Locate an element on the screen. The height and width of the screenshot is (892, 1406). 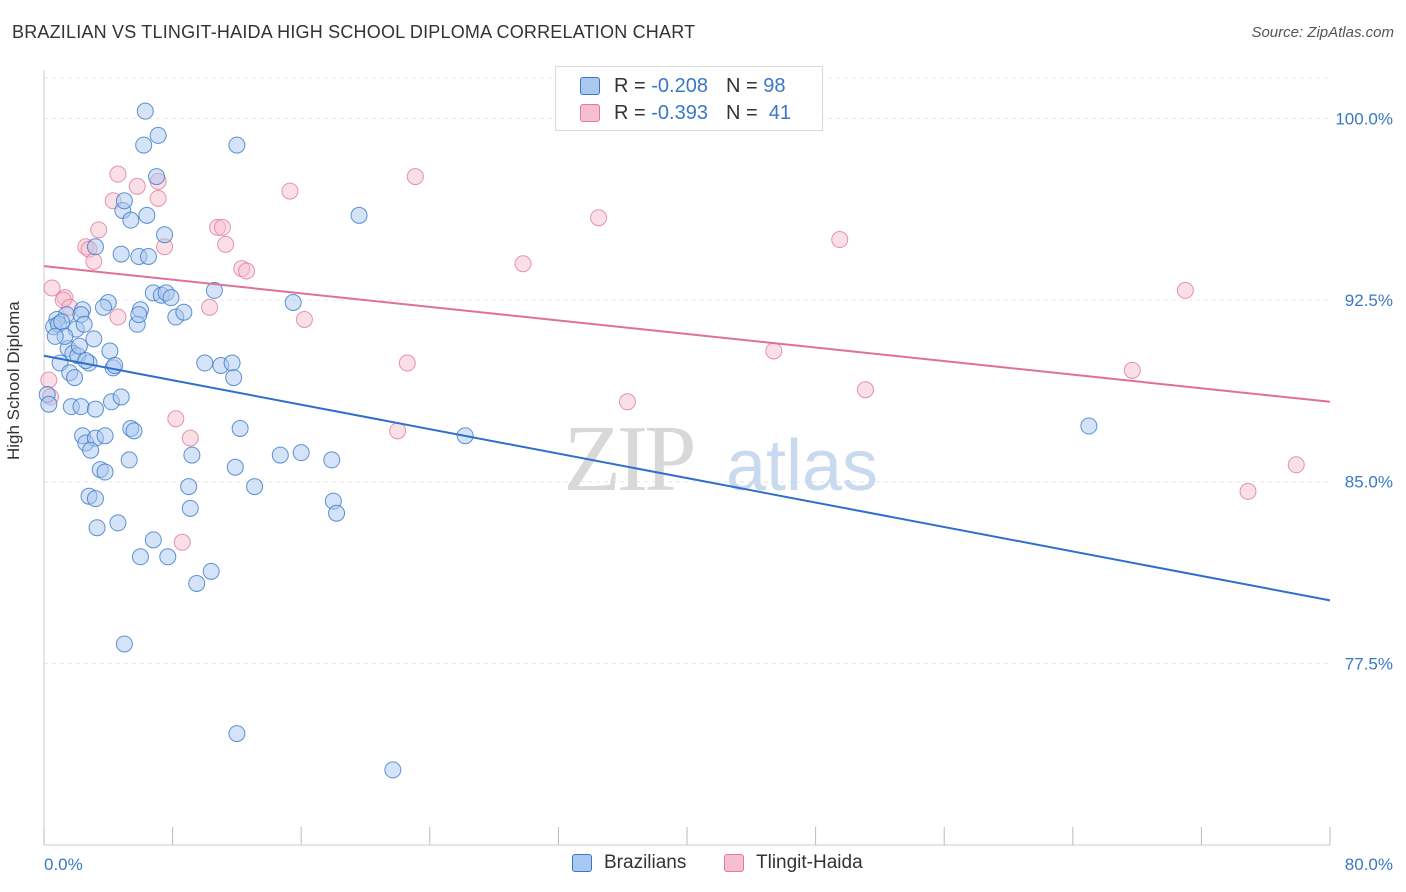
watermark: ZIP atlas is located at coordinates (721, 459).